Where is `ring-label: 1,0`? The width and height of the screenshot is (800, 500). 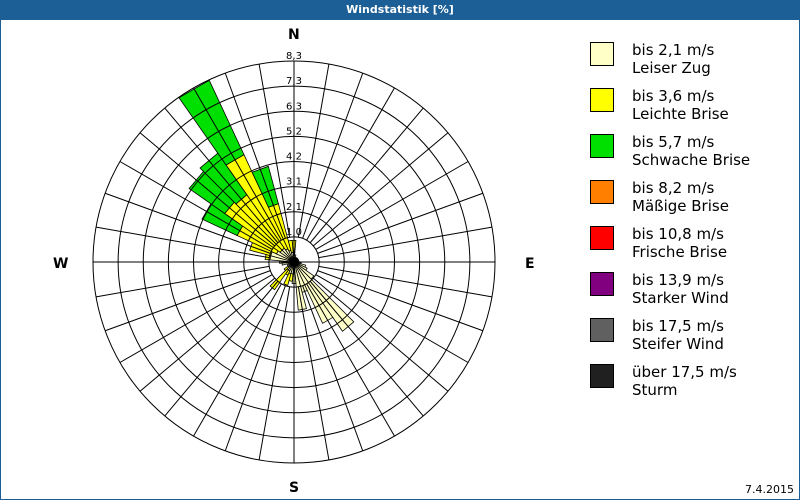 ring-label: 1,0 is located at coordinates (294, 232).